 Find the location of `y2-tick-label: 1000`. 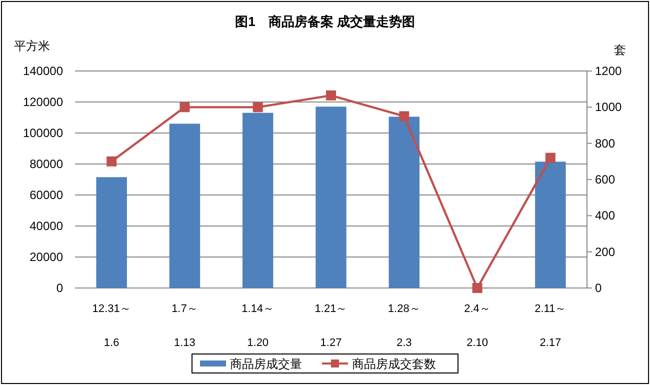

y2-tick-label: 1000 is located at coordinates (608, 107).